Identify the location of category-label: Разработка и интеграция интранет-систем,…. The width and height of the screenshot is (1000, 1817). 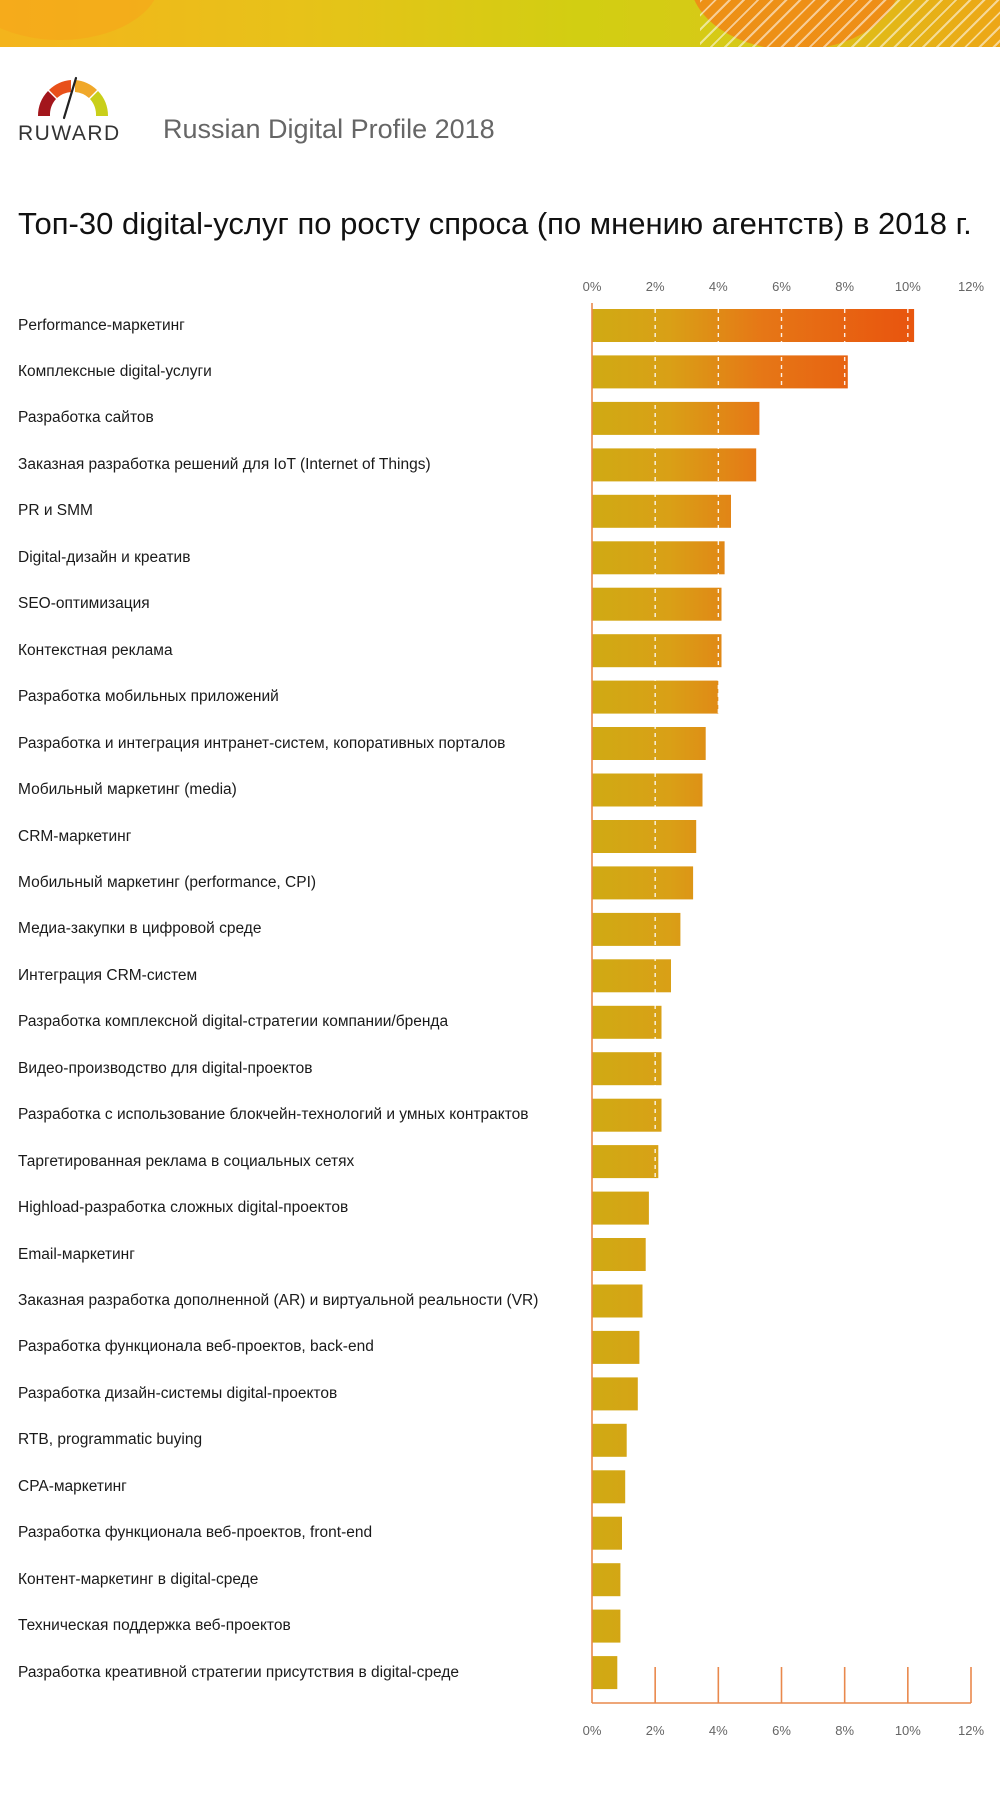
(262, 743).